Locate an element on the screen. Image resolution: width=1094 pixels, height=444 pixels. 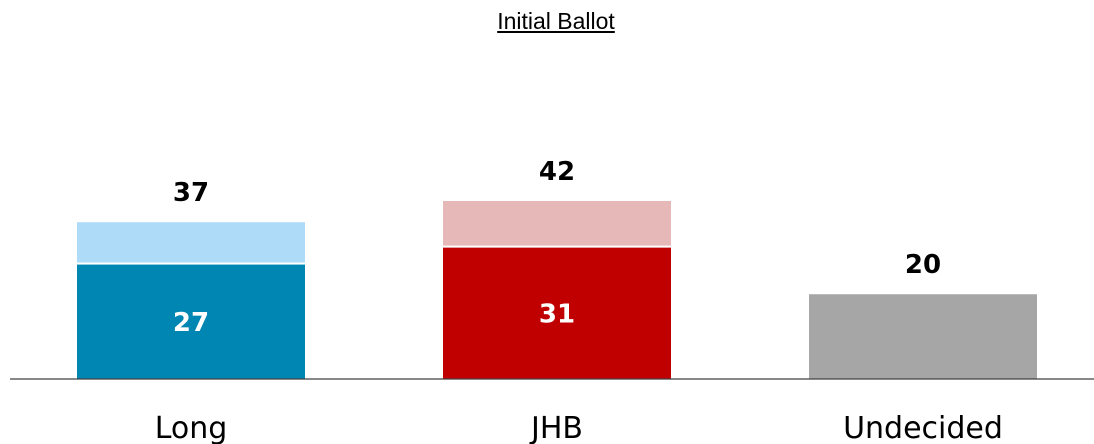
bar-jhb-total-segment is located at coordinates (557, 223).